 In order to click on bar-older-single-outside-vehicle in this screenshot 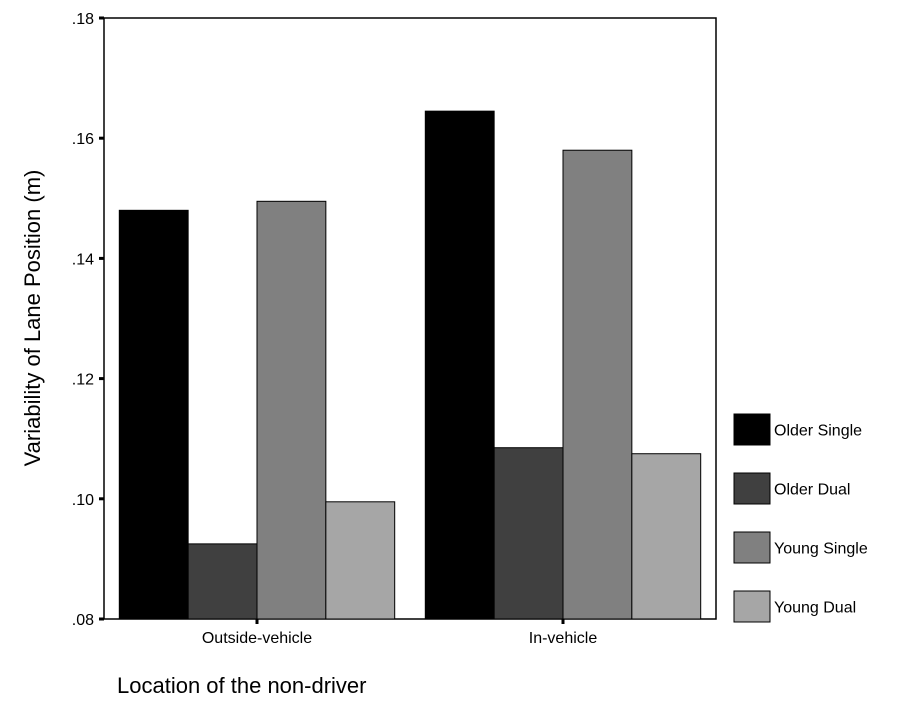, I will do `click(153, 414)`.